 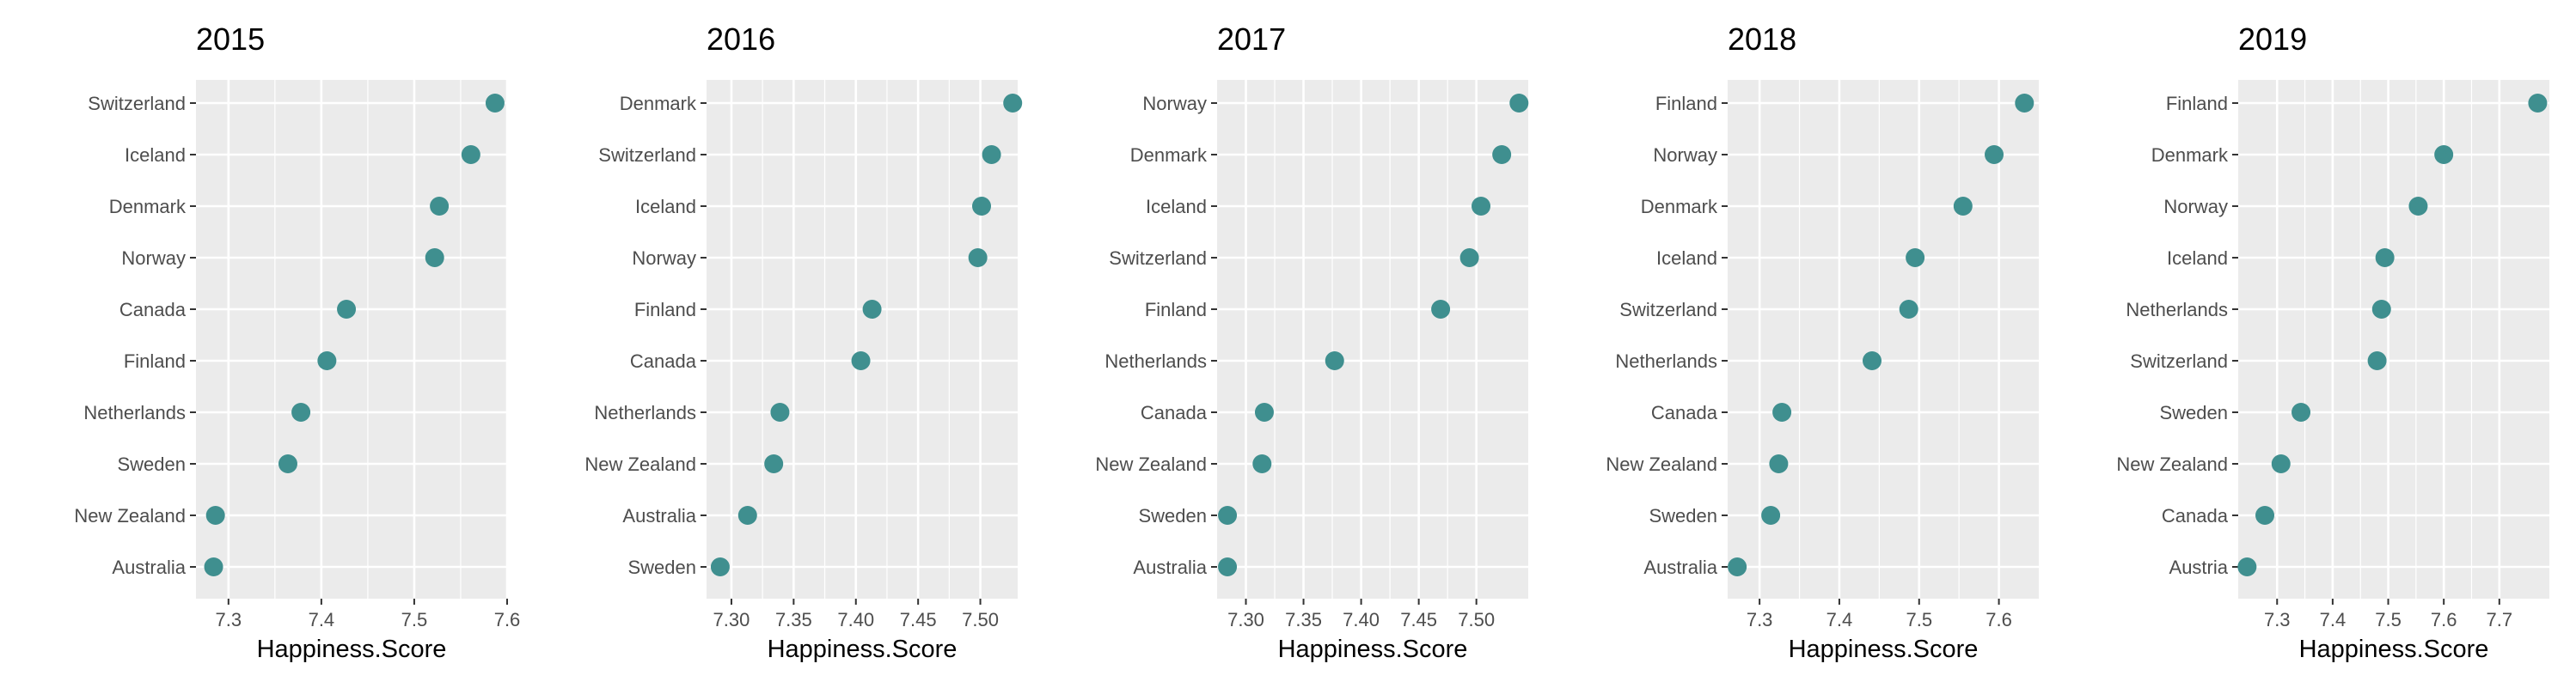 What do you see at coordinates (2500, 619) in the screenshot?
I see `x-tick-label: 7.7` at bounding box center [2500, 619].